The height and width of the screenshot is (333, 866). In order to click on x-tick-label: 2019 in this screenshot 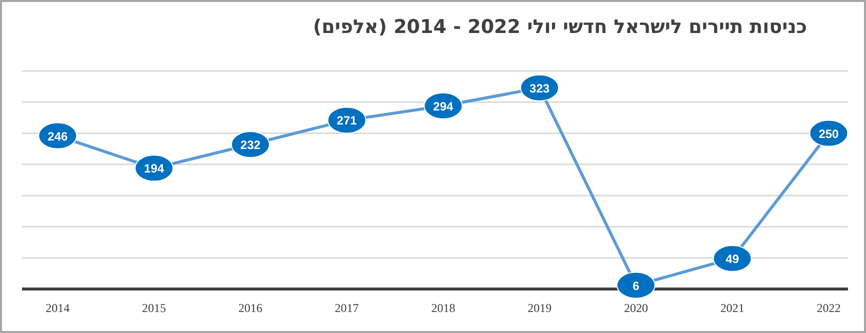, I will do `click(540, 308)`.